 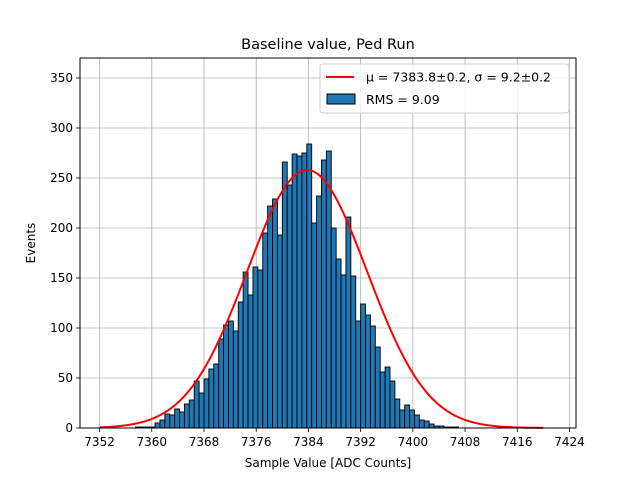 I want to click on legend-rms-label: RMS = 9.09, so click(x=403, y=99).